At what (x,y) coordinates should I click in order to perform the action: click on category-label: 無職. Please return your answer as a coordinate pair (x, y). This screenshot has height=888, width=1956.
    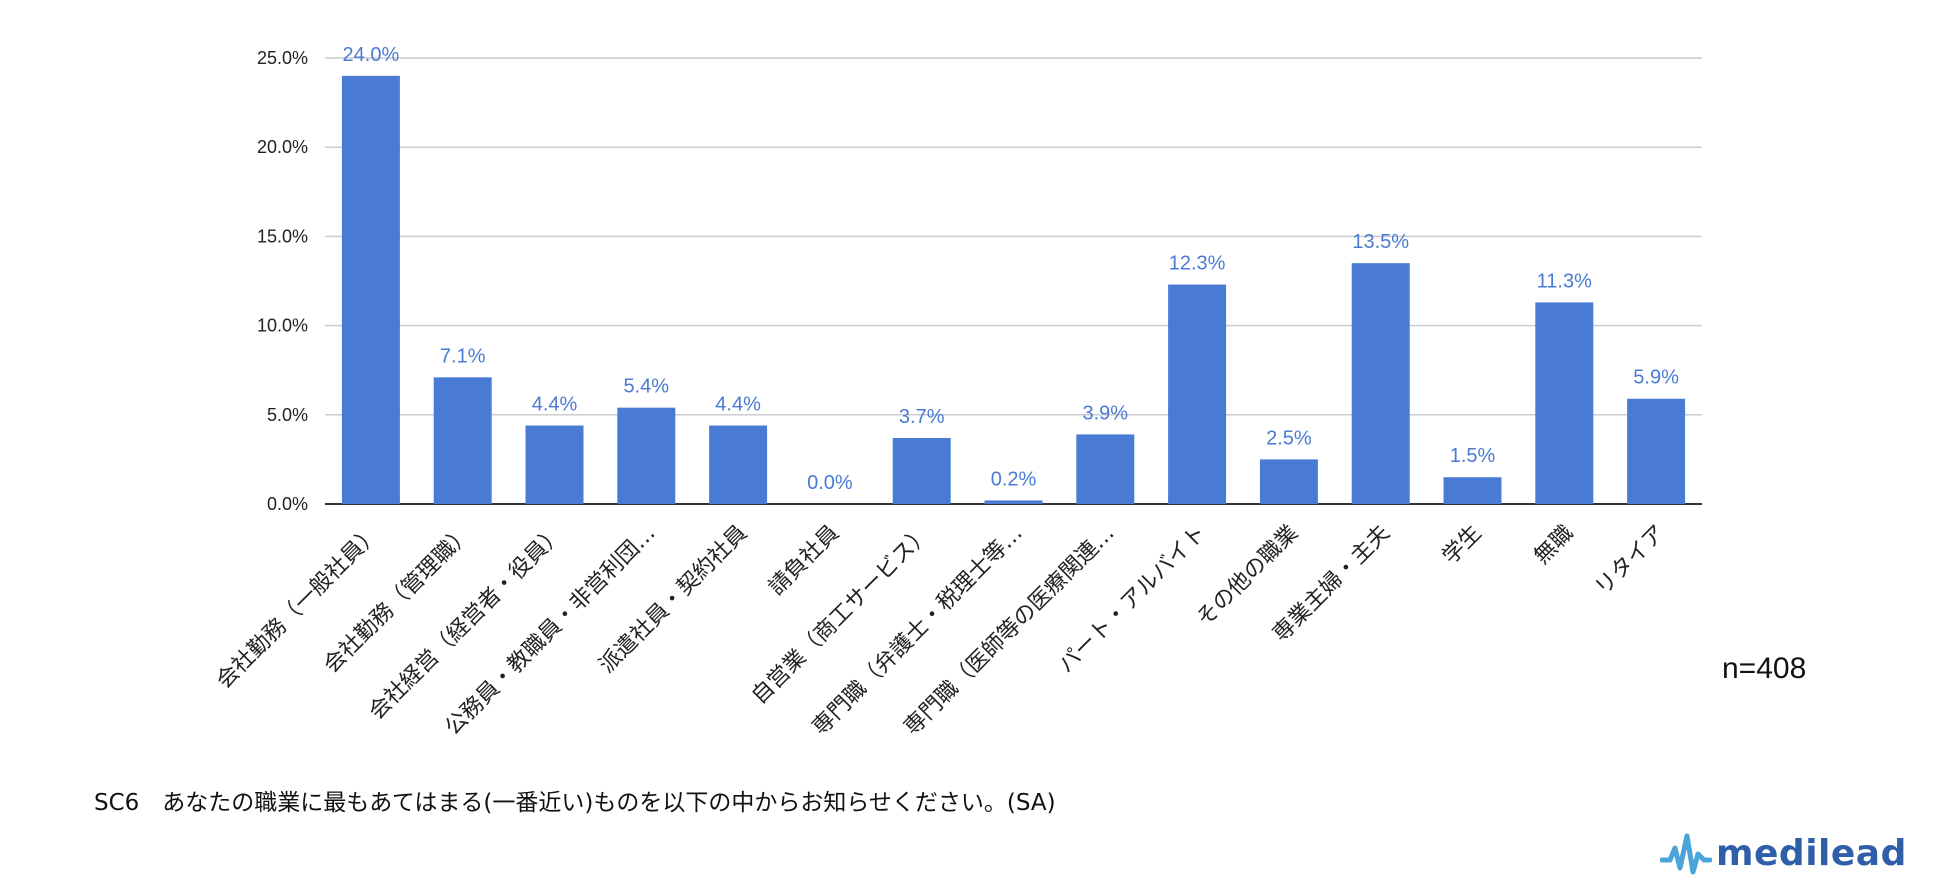
    Looking at the image, I should click on (1554, 545).